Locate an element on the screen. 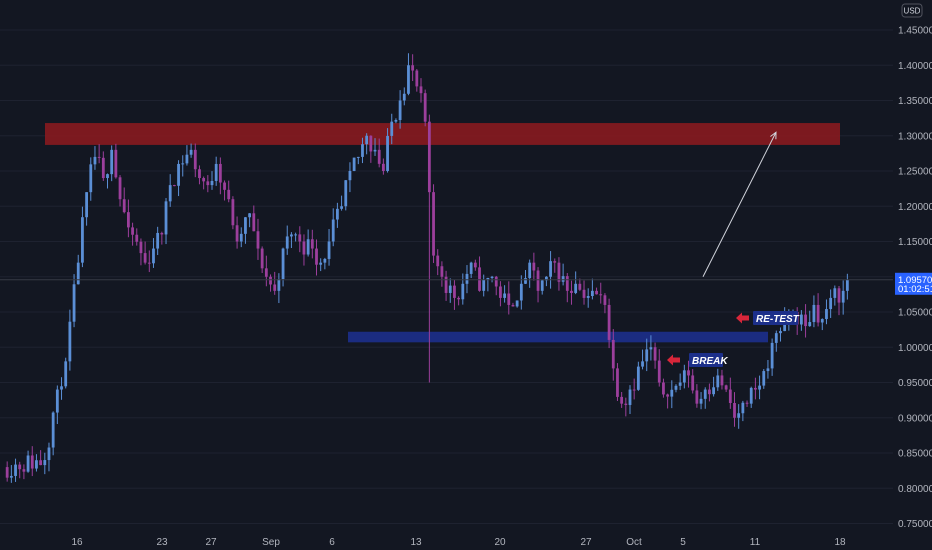 This screenshot has height=550, width=932. currency-label: USD is located at coordinates (912, 11).